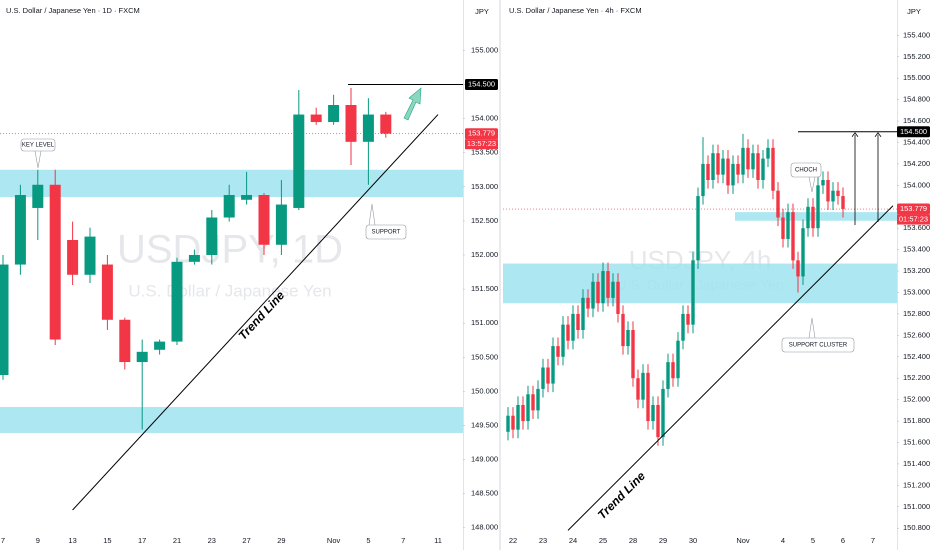 The width and height of the screenshot is (932, 550). Describe the element at coordinates (916, 527) in the screenshot. I see `y-tick-label: 150.800` at that location.